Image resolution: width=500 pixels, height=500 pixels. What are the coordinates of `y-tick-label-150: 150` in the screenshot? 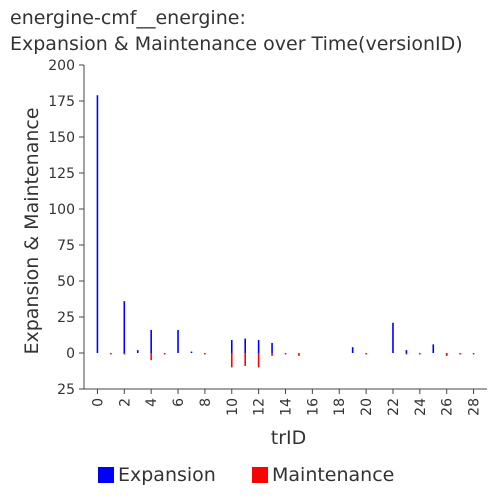 It's located at (61, 138).